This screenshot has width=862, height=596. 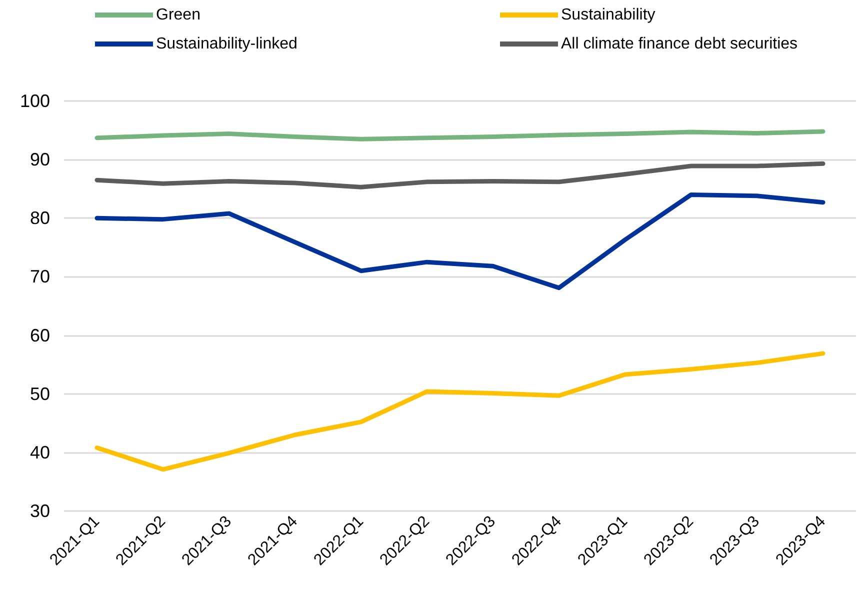 What do you see at coordinates (40, 335) in the screenshot?
I see `y-tick-label: 60` at bounding box center [40, 335].